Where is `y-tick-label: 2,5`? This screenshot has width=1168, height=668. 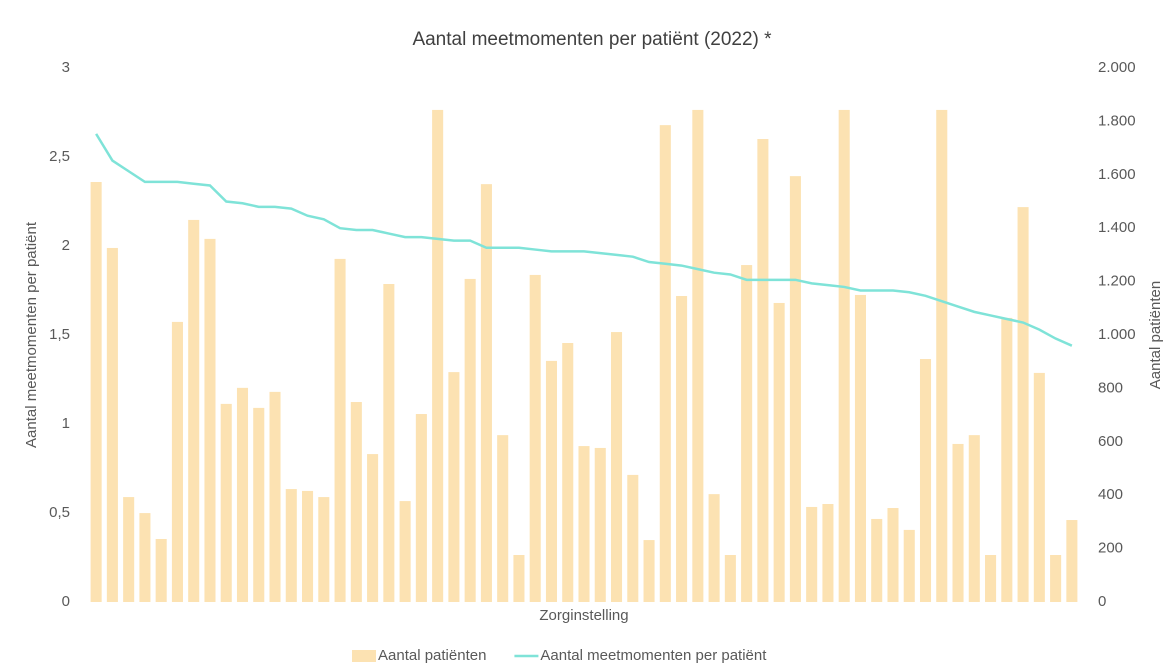
y-tick-label: 2,5 is located at coordinates (59, 156).